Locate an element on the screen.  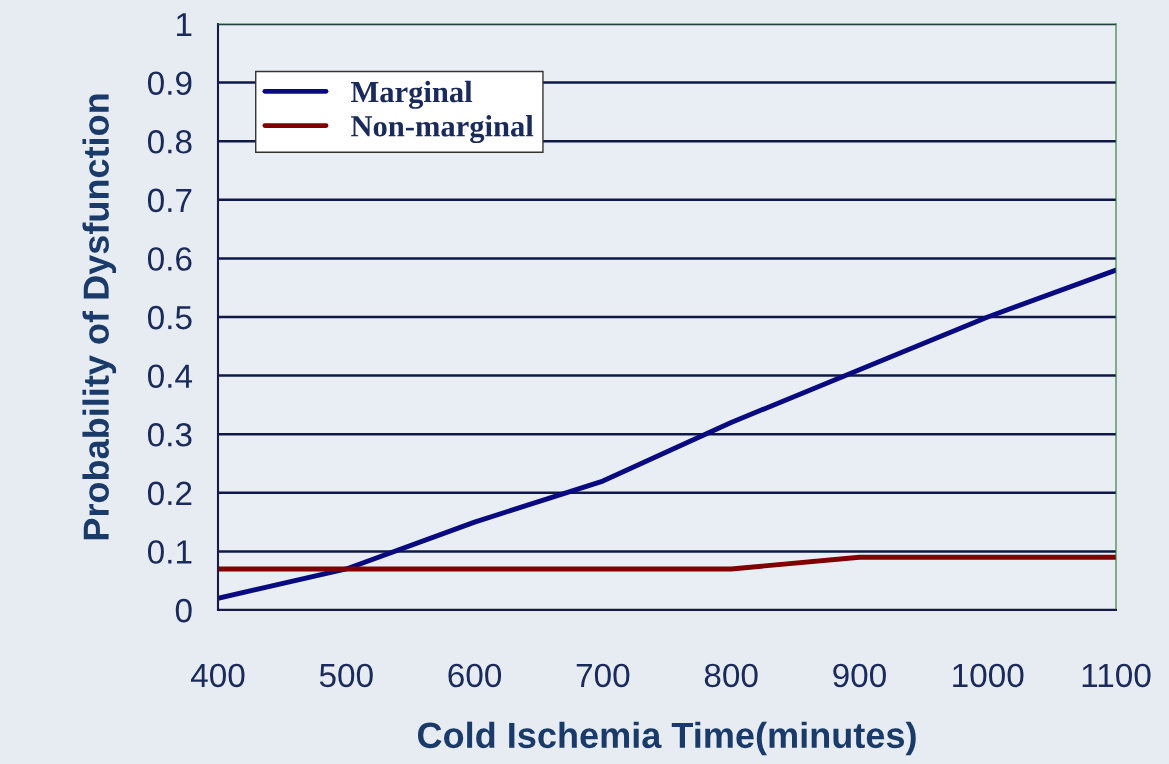
y-tick-label: 0.7 is located at coordinates (169, 200).